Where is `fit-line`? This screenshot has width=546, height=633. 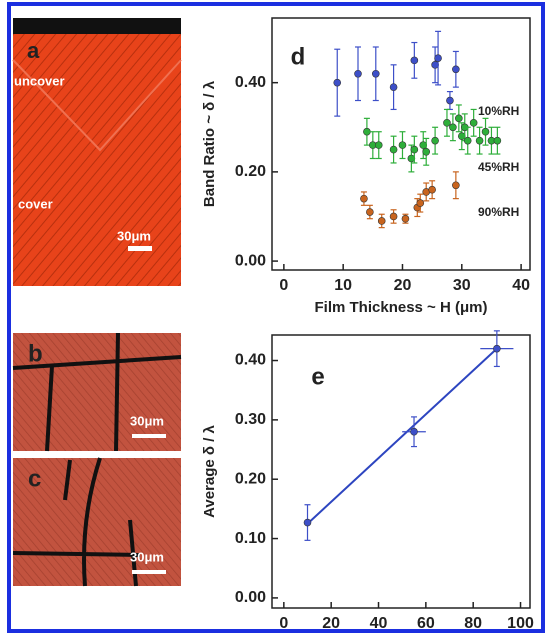
fit-line is located at coordinates (402, 436).